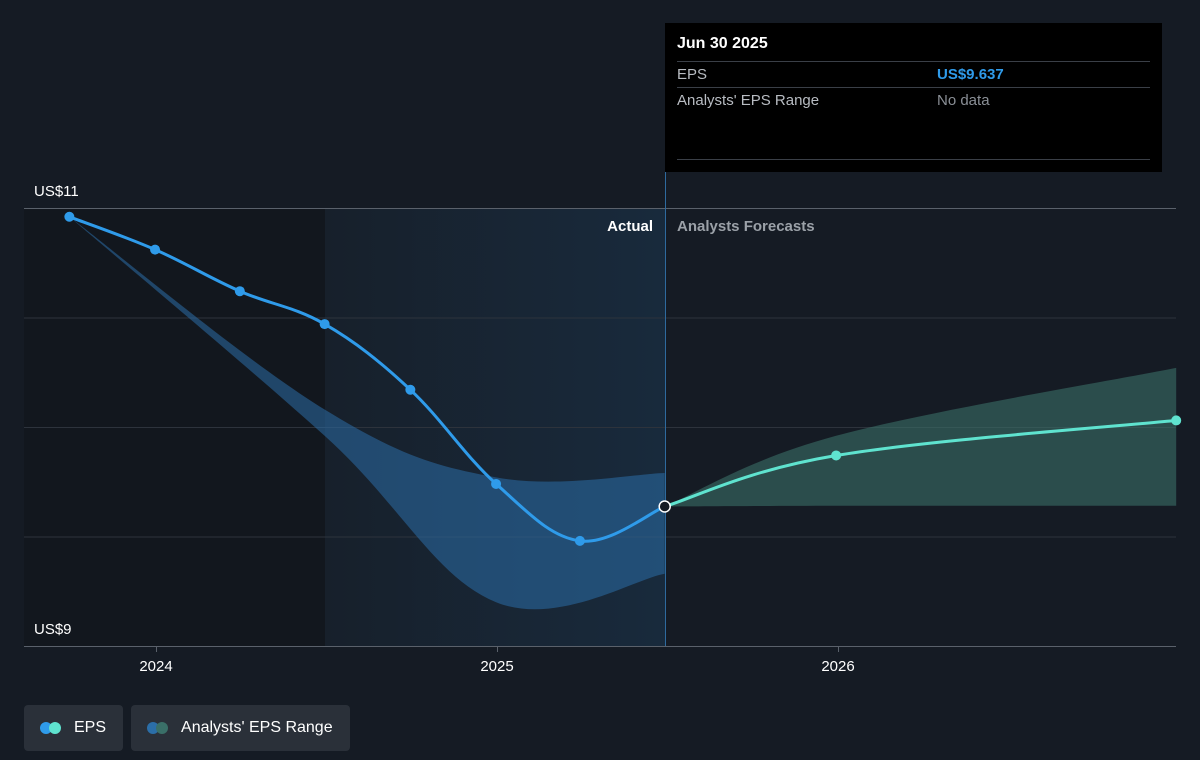  What do you see at coordinates (746, 226) in the screenshot?
I see `forecast-section-label: Analysts Forecasts` at bounding box center [746, 226].